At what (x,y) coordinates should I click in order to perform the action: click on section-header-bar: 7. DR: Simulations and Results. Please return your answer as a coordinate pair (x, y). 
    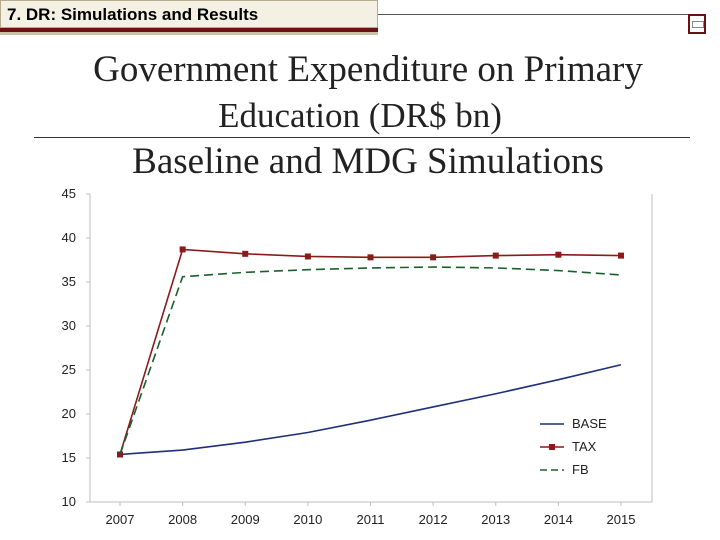
    Looking at the image, I should click on (189, 17).